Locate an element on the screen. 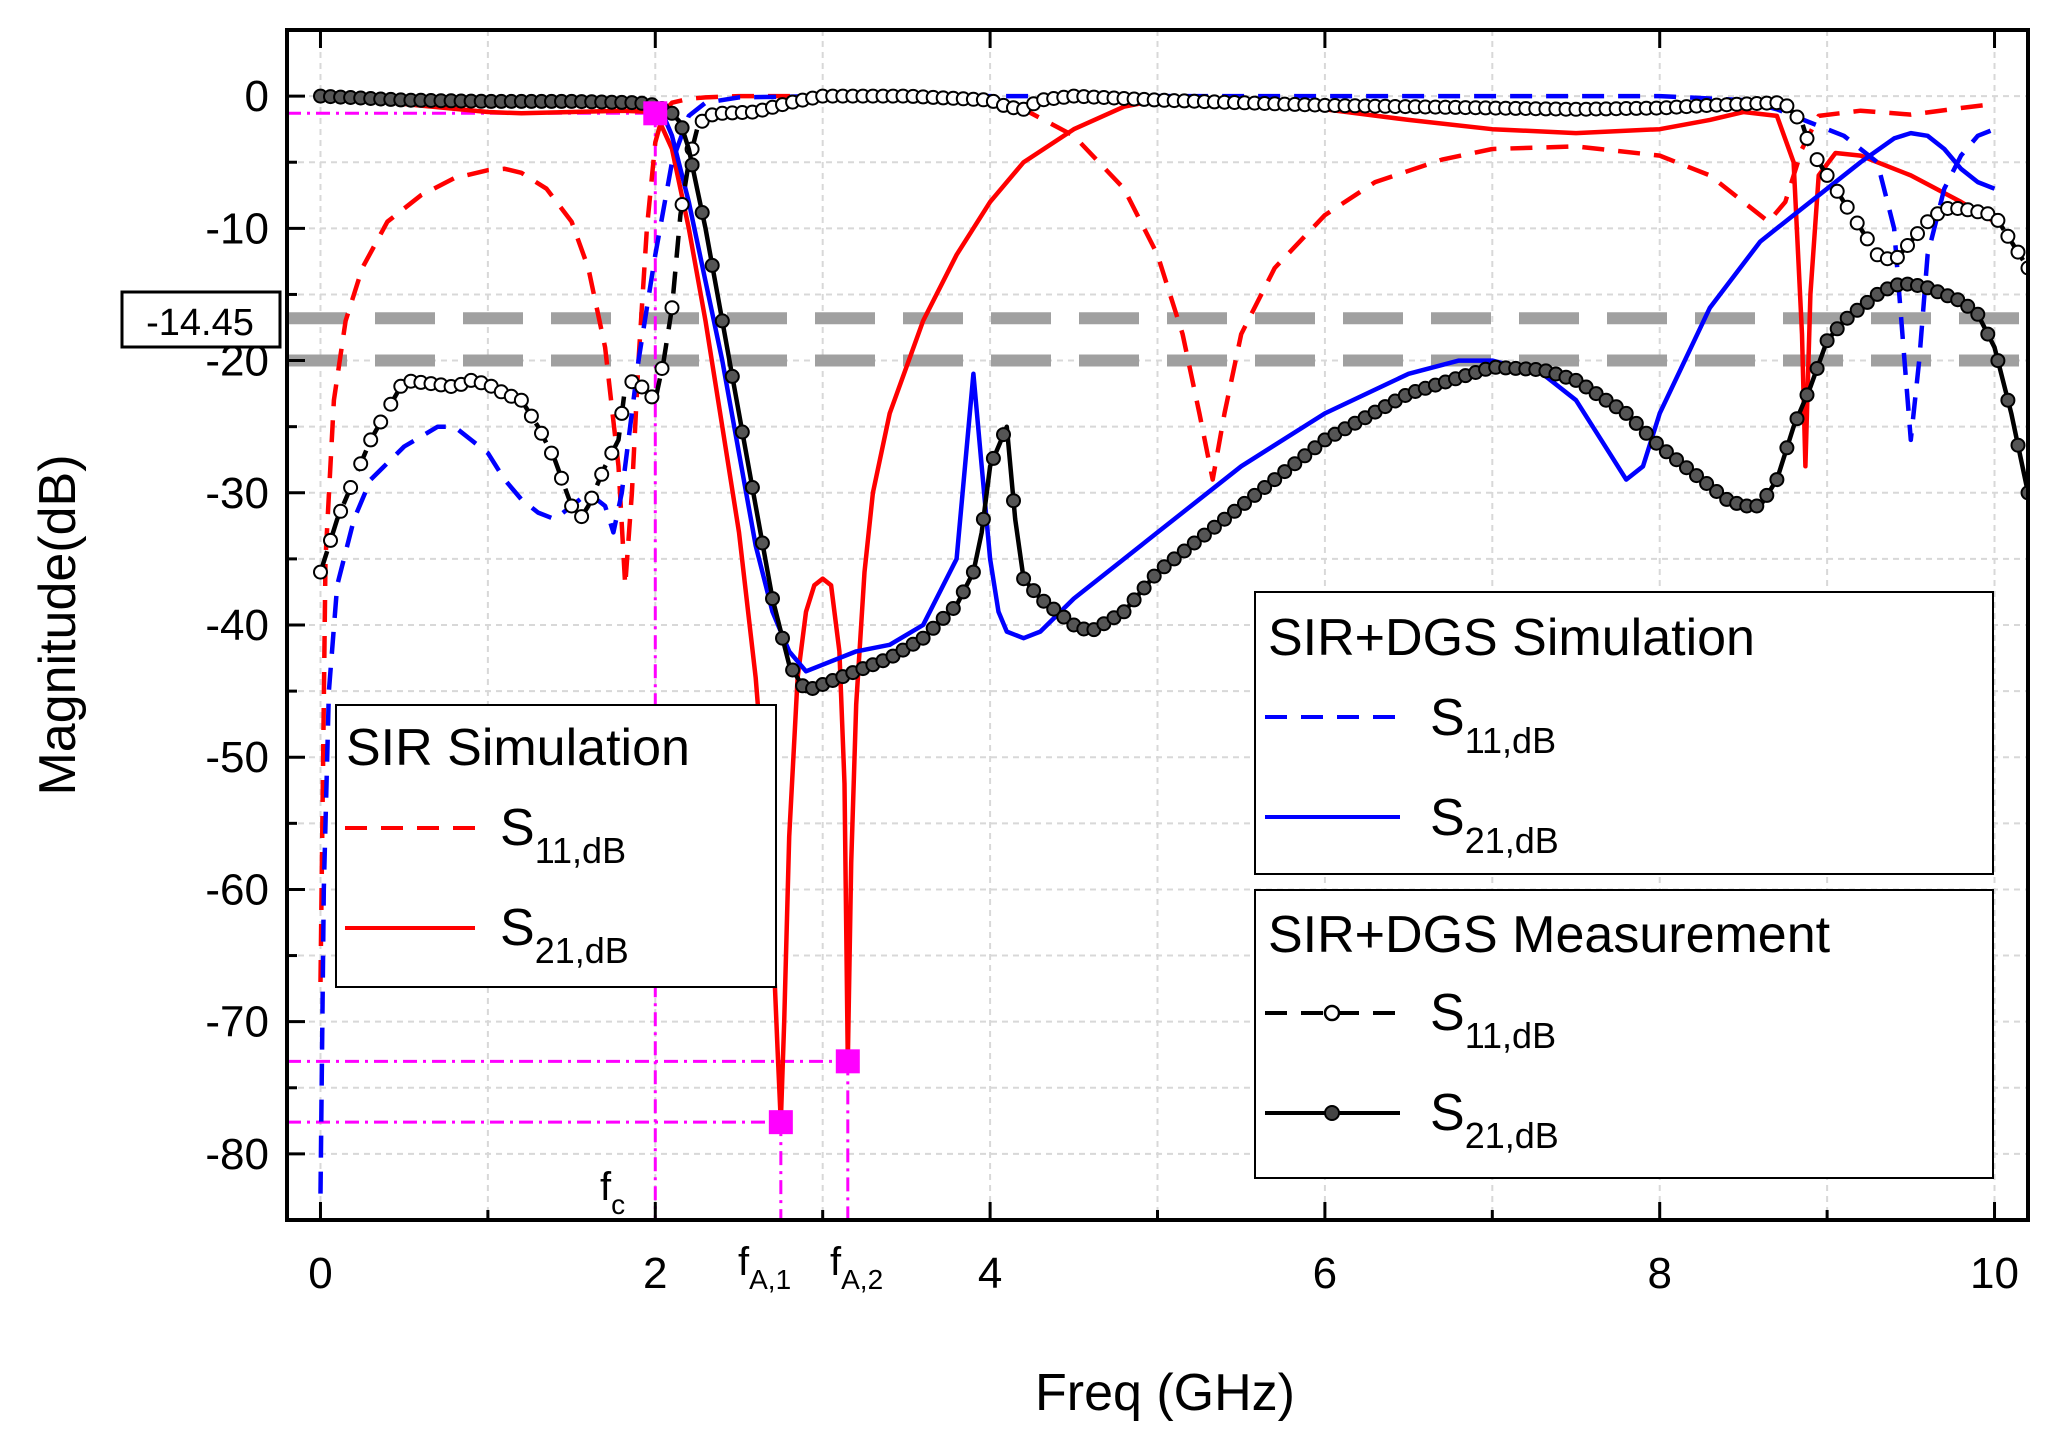 The height and width of the screenshot is (1451, 2054). y-tick-label: 0 is located at coordinates (257, 96).